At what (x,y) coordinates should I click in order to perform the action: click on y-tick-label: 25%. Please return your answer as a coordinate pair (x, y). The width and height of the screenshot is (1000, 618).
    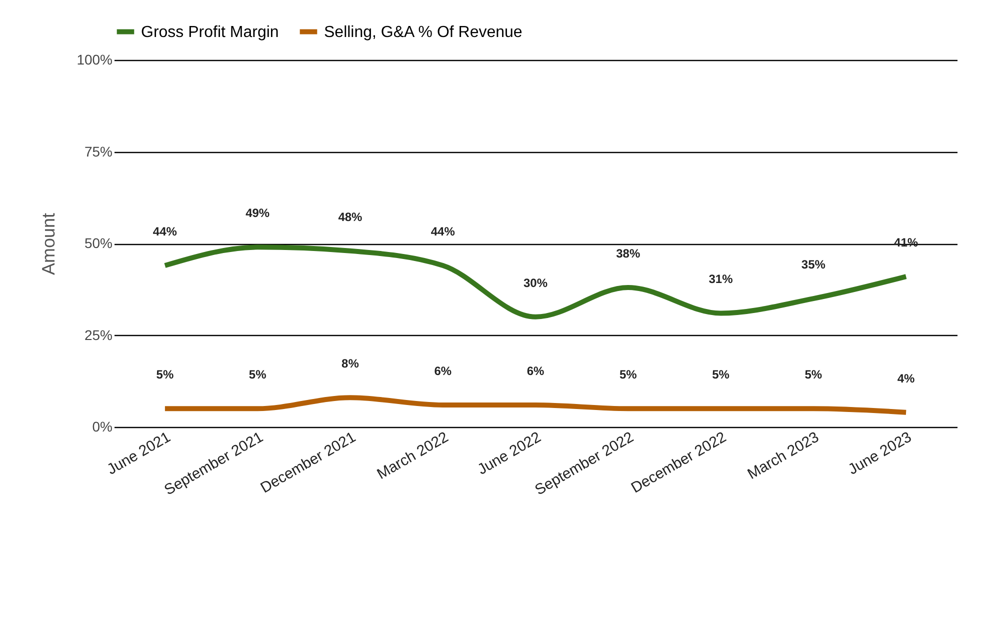
    Looking at the image, I should click on (98, 334).